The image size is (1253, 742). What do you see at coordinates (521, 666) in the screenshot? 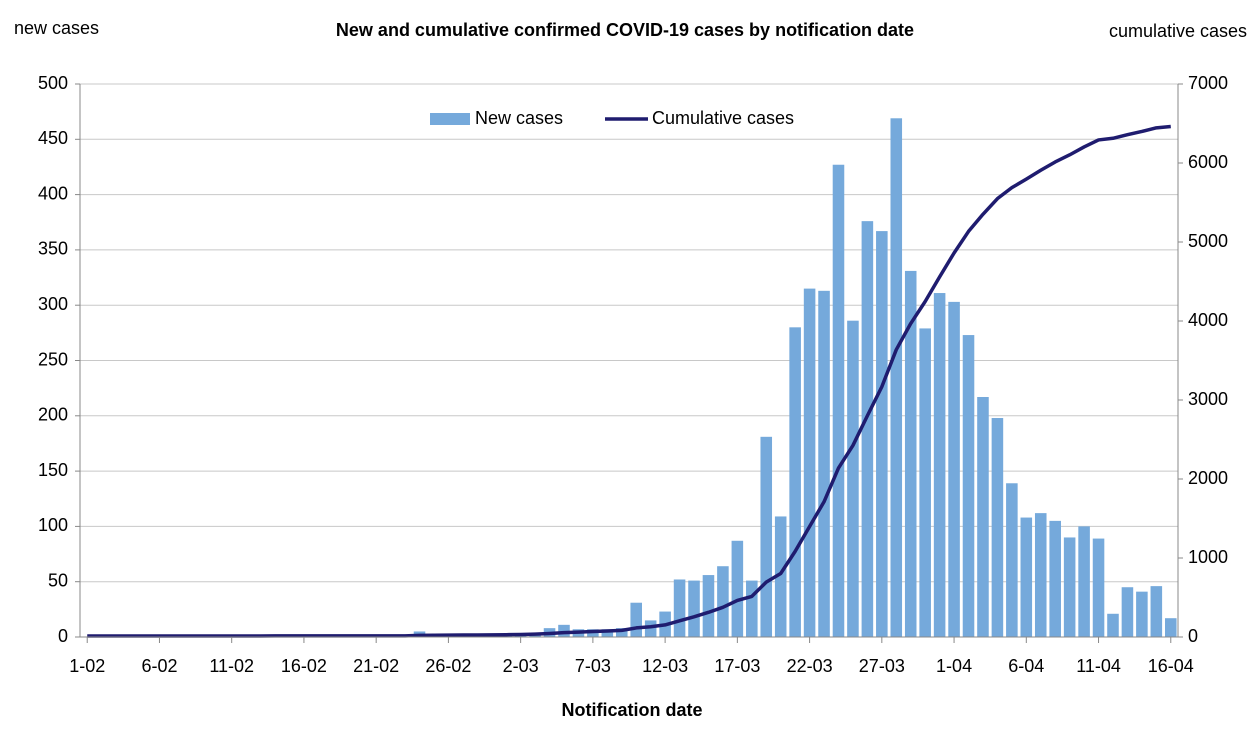
I see `x-tick-label: 2-03` at bounding box center [521, 666].